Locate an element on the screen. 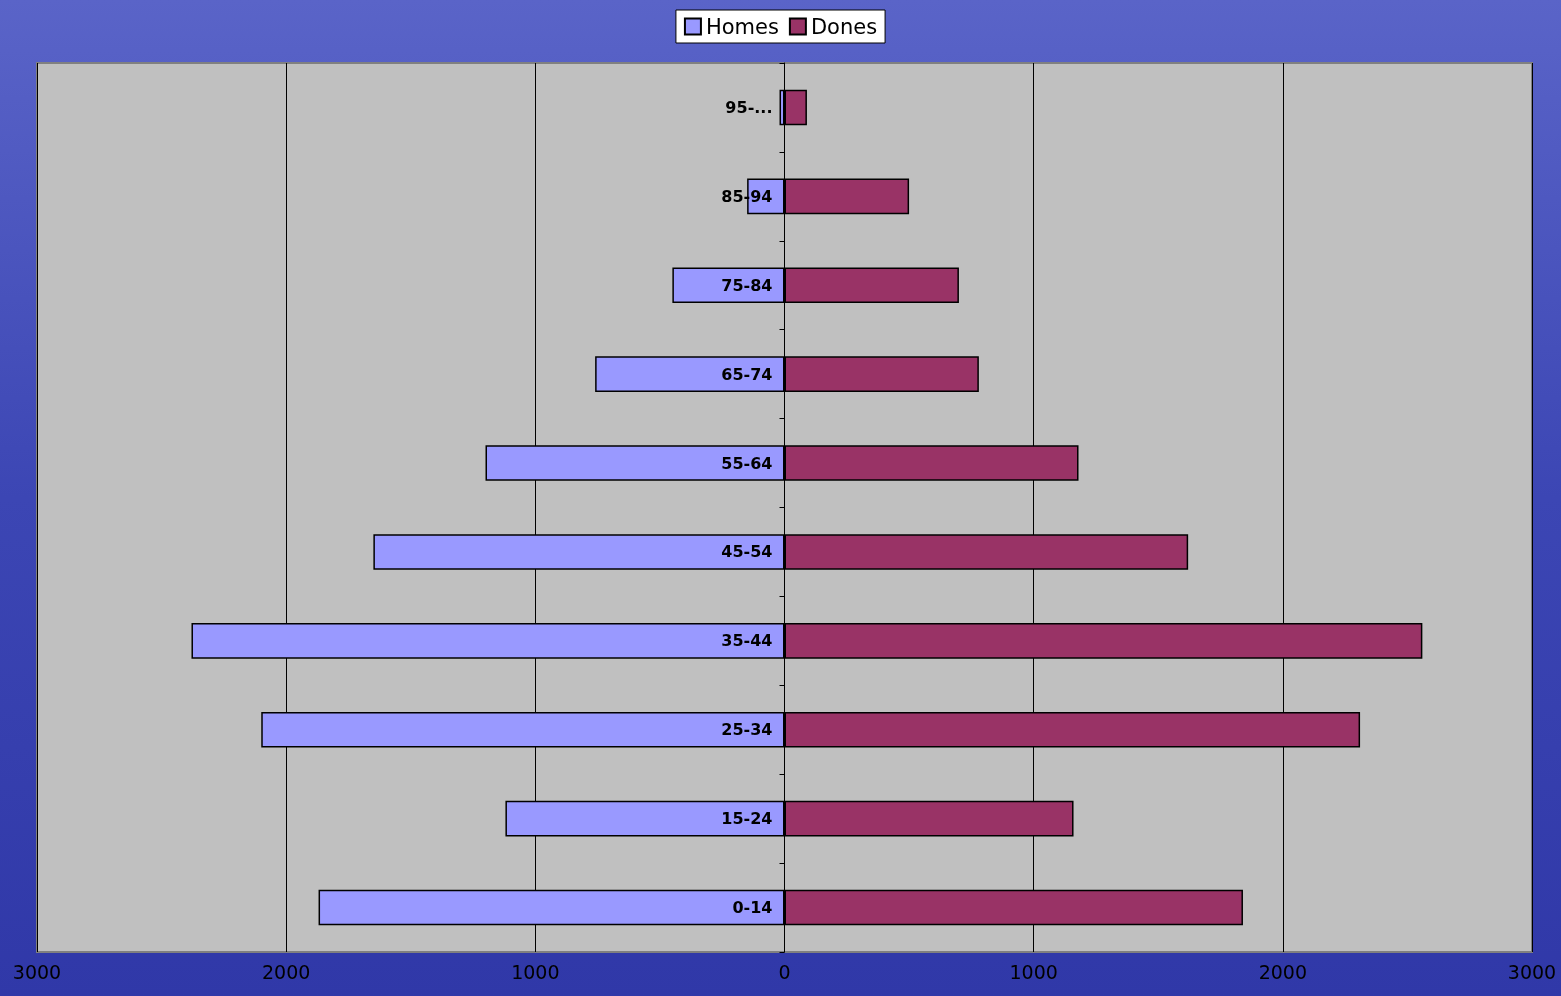  y-tick-label: 75-84 is located at coordinates (747, 285).